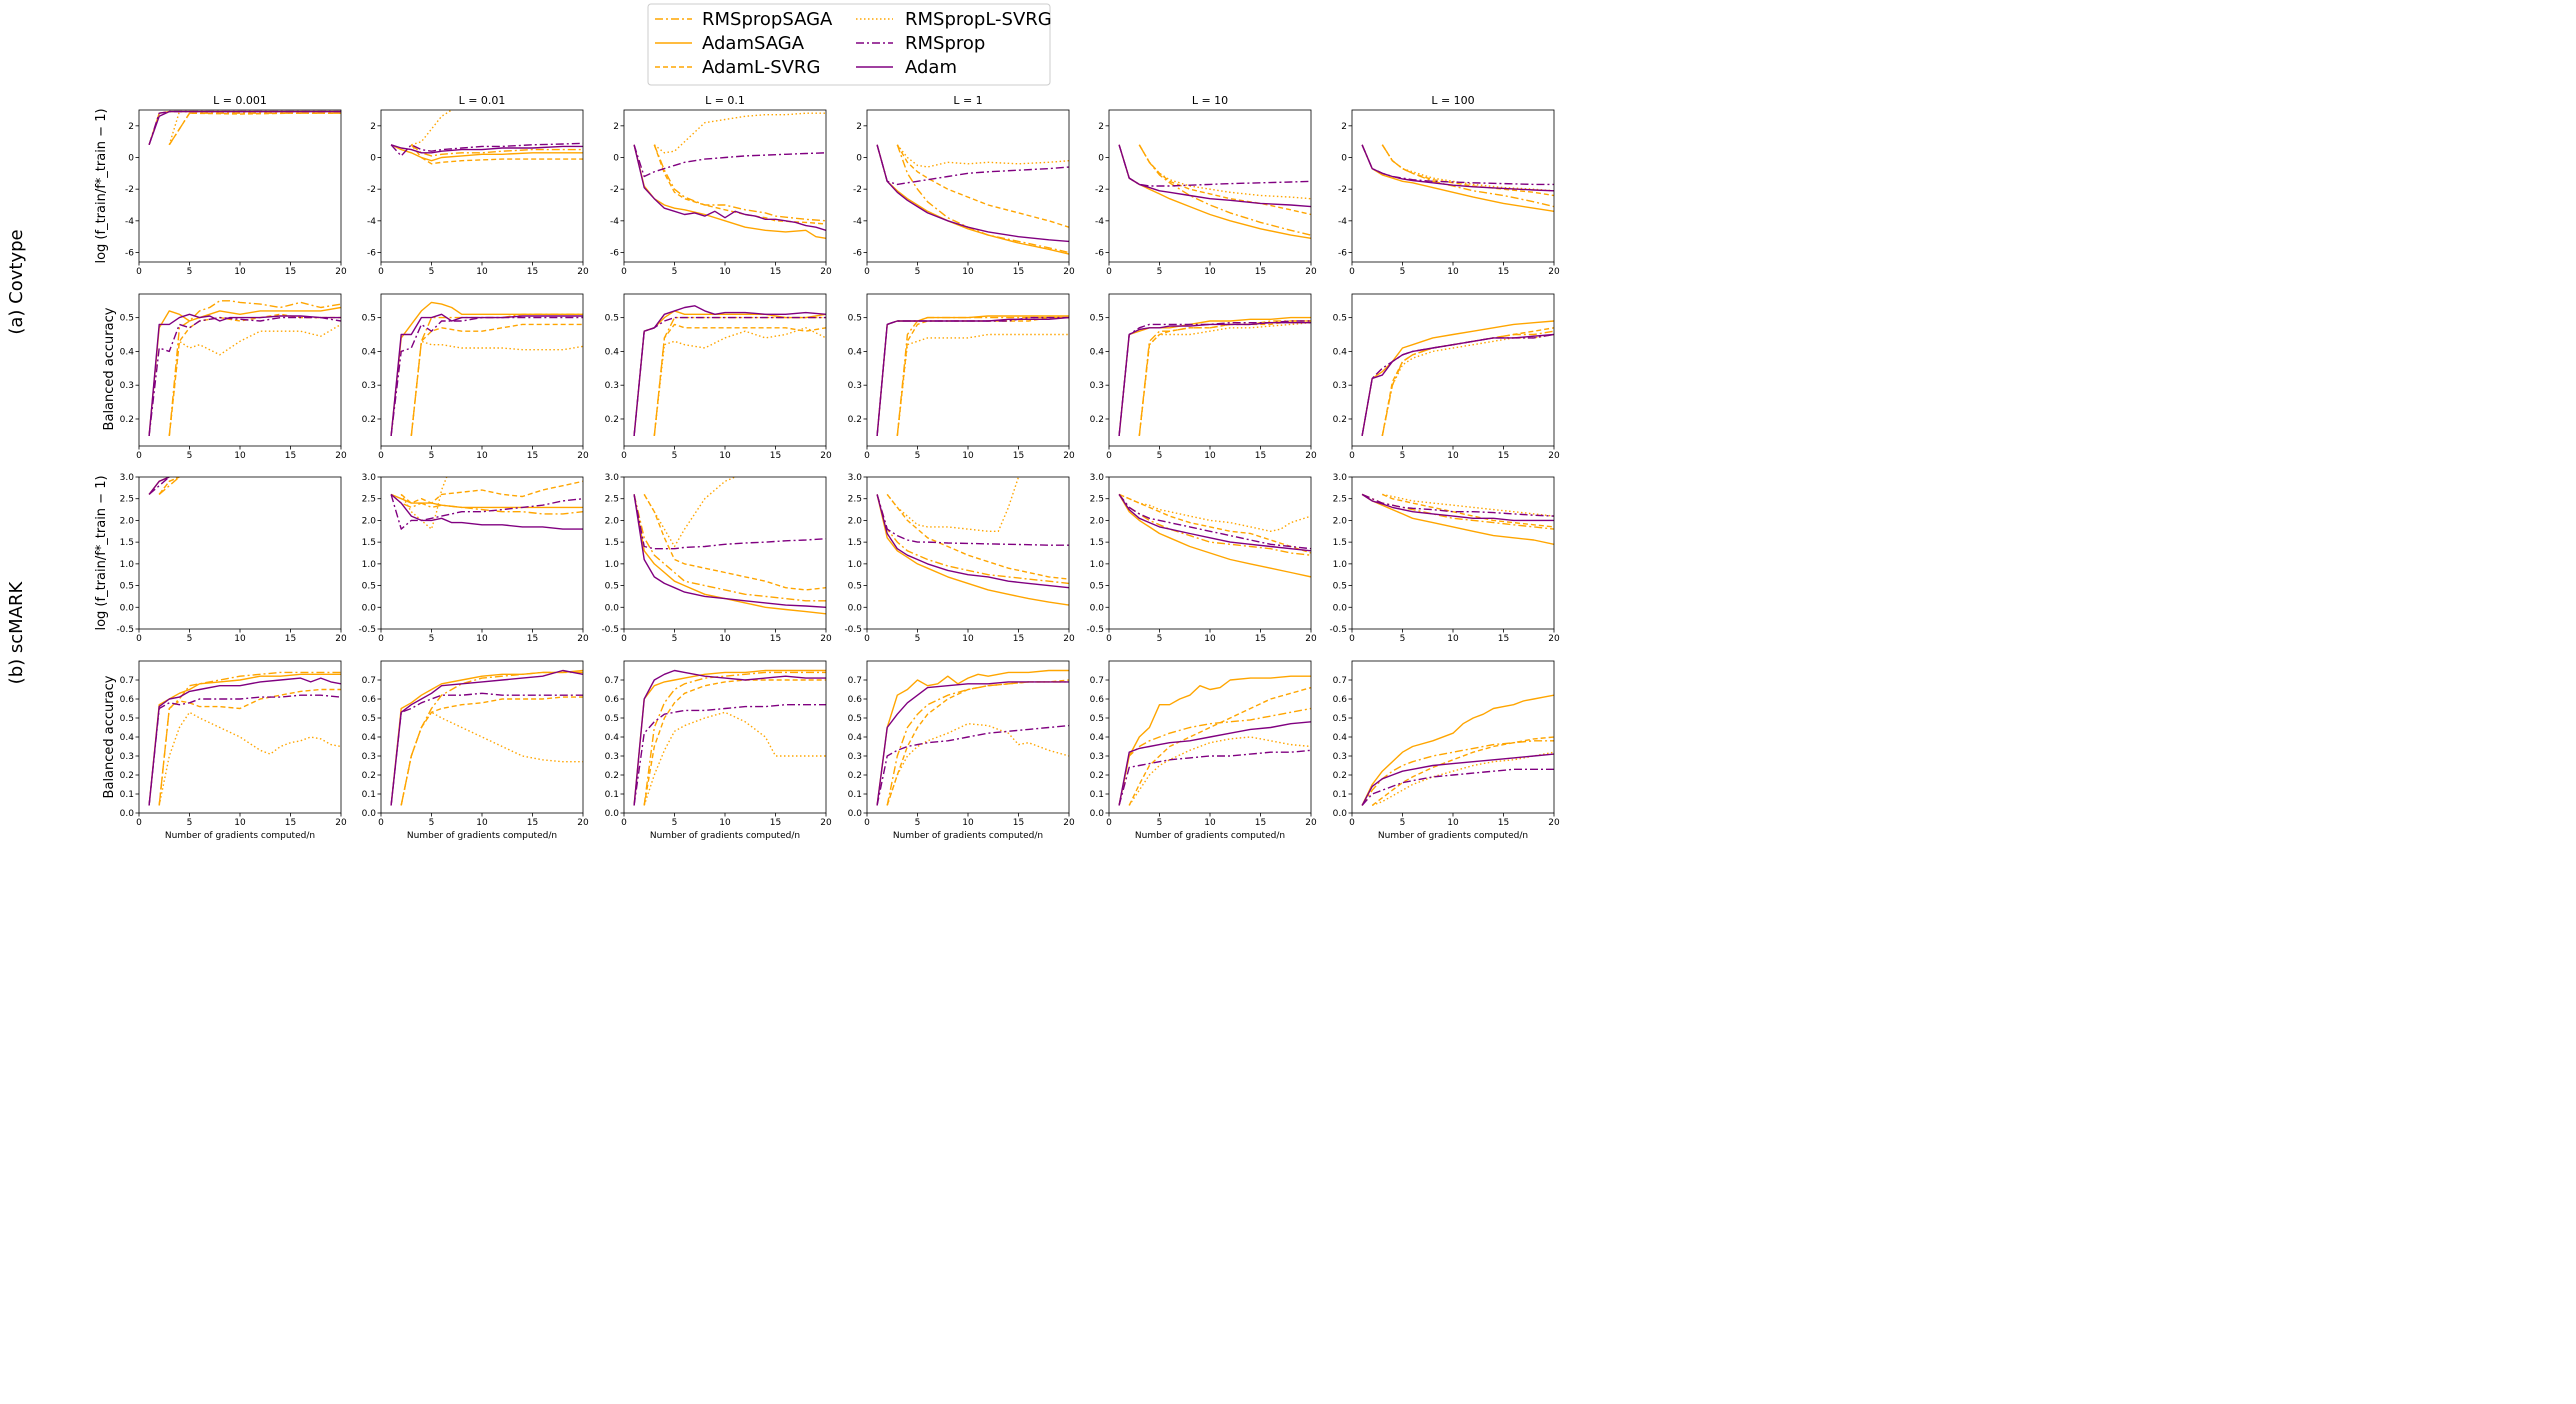  Describe the element at coordinates (127, 500) in the screenshot. I see `y-tick-label: 2.5` at that location.